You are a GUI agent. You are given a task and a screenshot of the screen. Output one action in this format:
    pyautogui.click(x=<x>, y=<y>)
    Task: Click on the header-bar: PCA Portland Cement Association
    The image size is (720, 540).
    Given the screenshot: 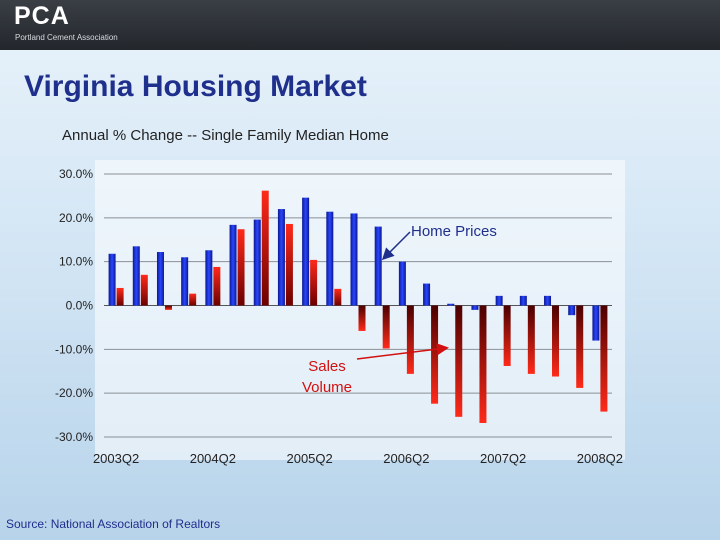 What is the action you would take?
    pyautogui.click(x=360, y=25)
    